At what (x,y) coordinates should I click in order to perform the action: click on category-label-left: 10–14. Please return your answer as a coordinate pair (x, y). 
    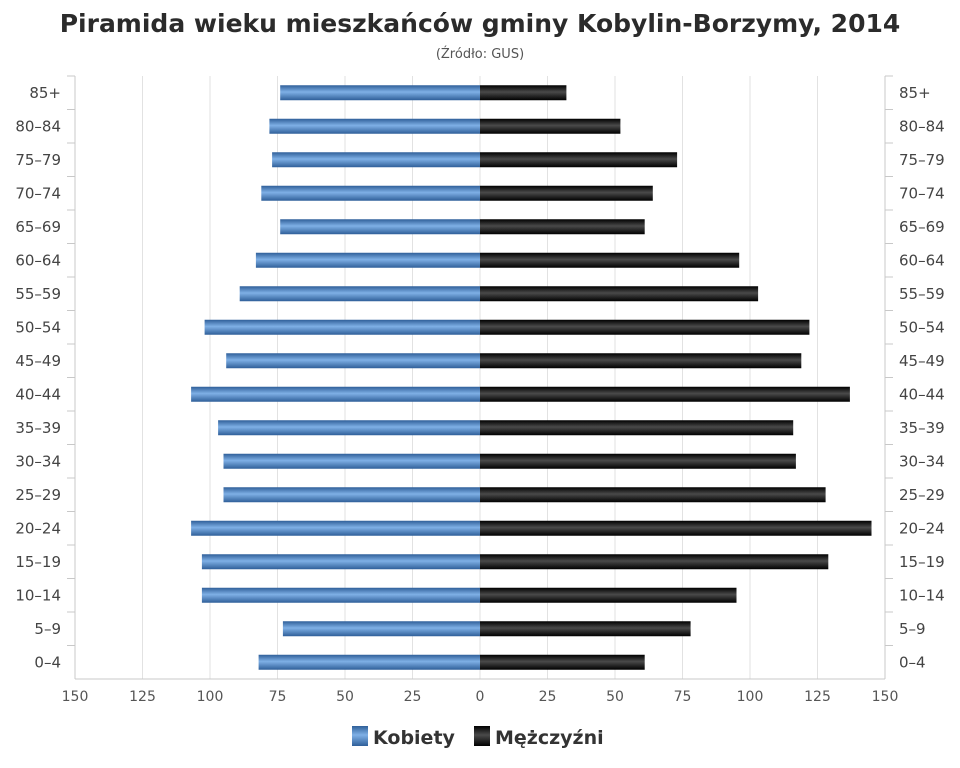
    Looking at the image, I should click on (38, 595).